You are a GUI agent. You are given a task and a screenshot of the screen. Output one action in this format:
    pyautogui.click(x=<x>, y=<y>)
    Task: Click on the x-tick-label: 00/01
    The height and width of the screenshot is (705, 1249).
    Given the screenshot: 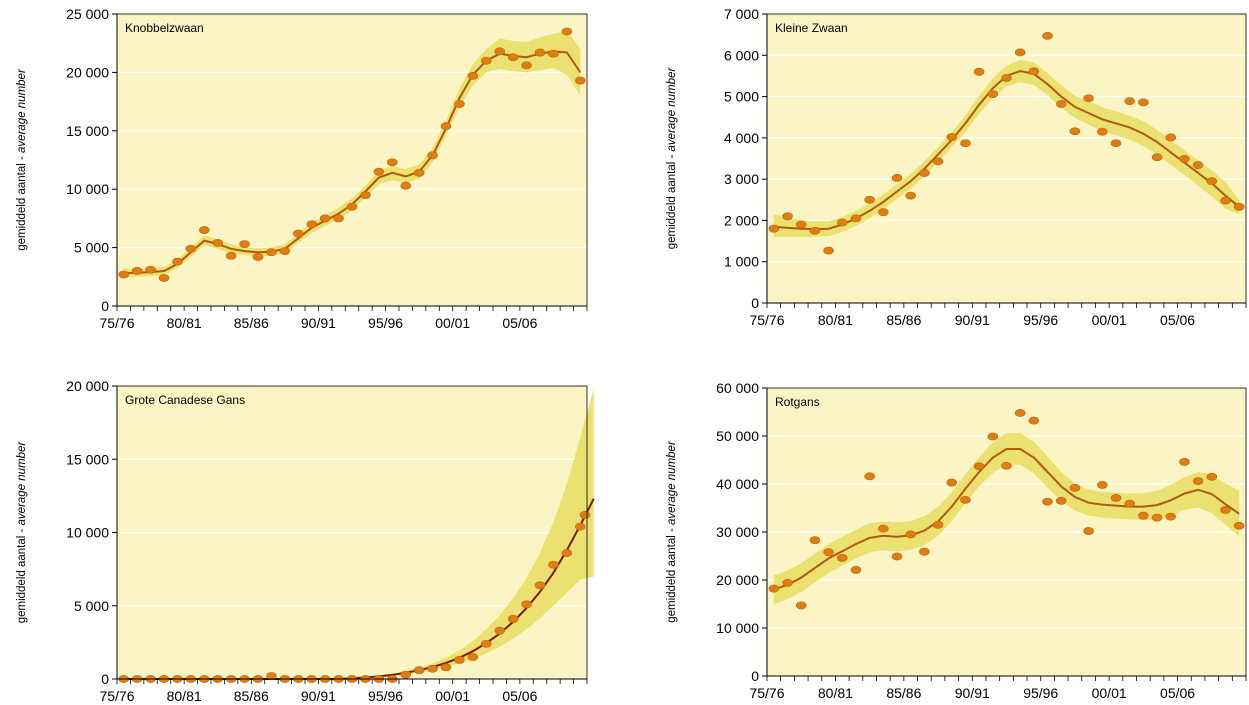 What is the action you would take?
    pyautogui.click(x=1109, y=320)
    